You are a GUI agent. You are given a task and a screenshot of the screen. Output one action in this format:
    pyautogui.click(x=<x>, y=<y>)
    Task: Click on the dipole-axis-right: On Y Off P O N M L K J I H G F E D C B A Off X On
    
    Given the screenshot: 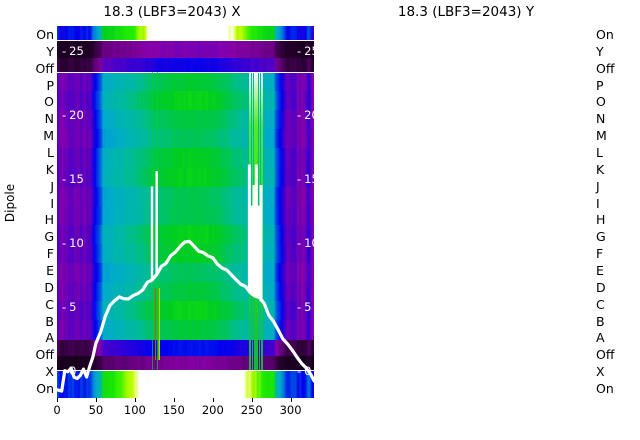 What is the action you would take?
    pyautogui.click(x=618, y=212)
    